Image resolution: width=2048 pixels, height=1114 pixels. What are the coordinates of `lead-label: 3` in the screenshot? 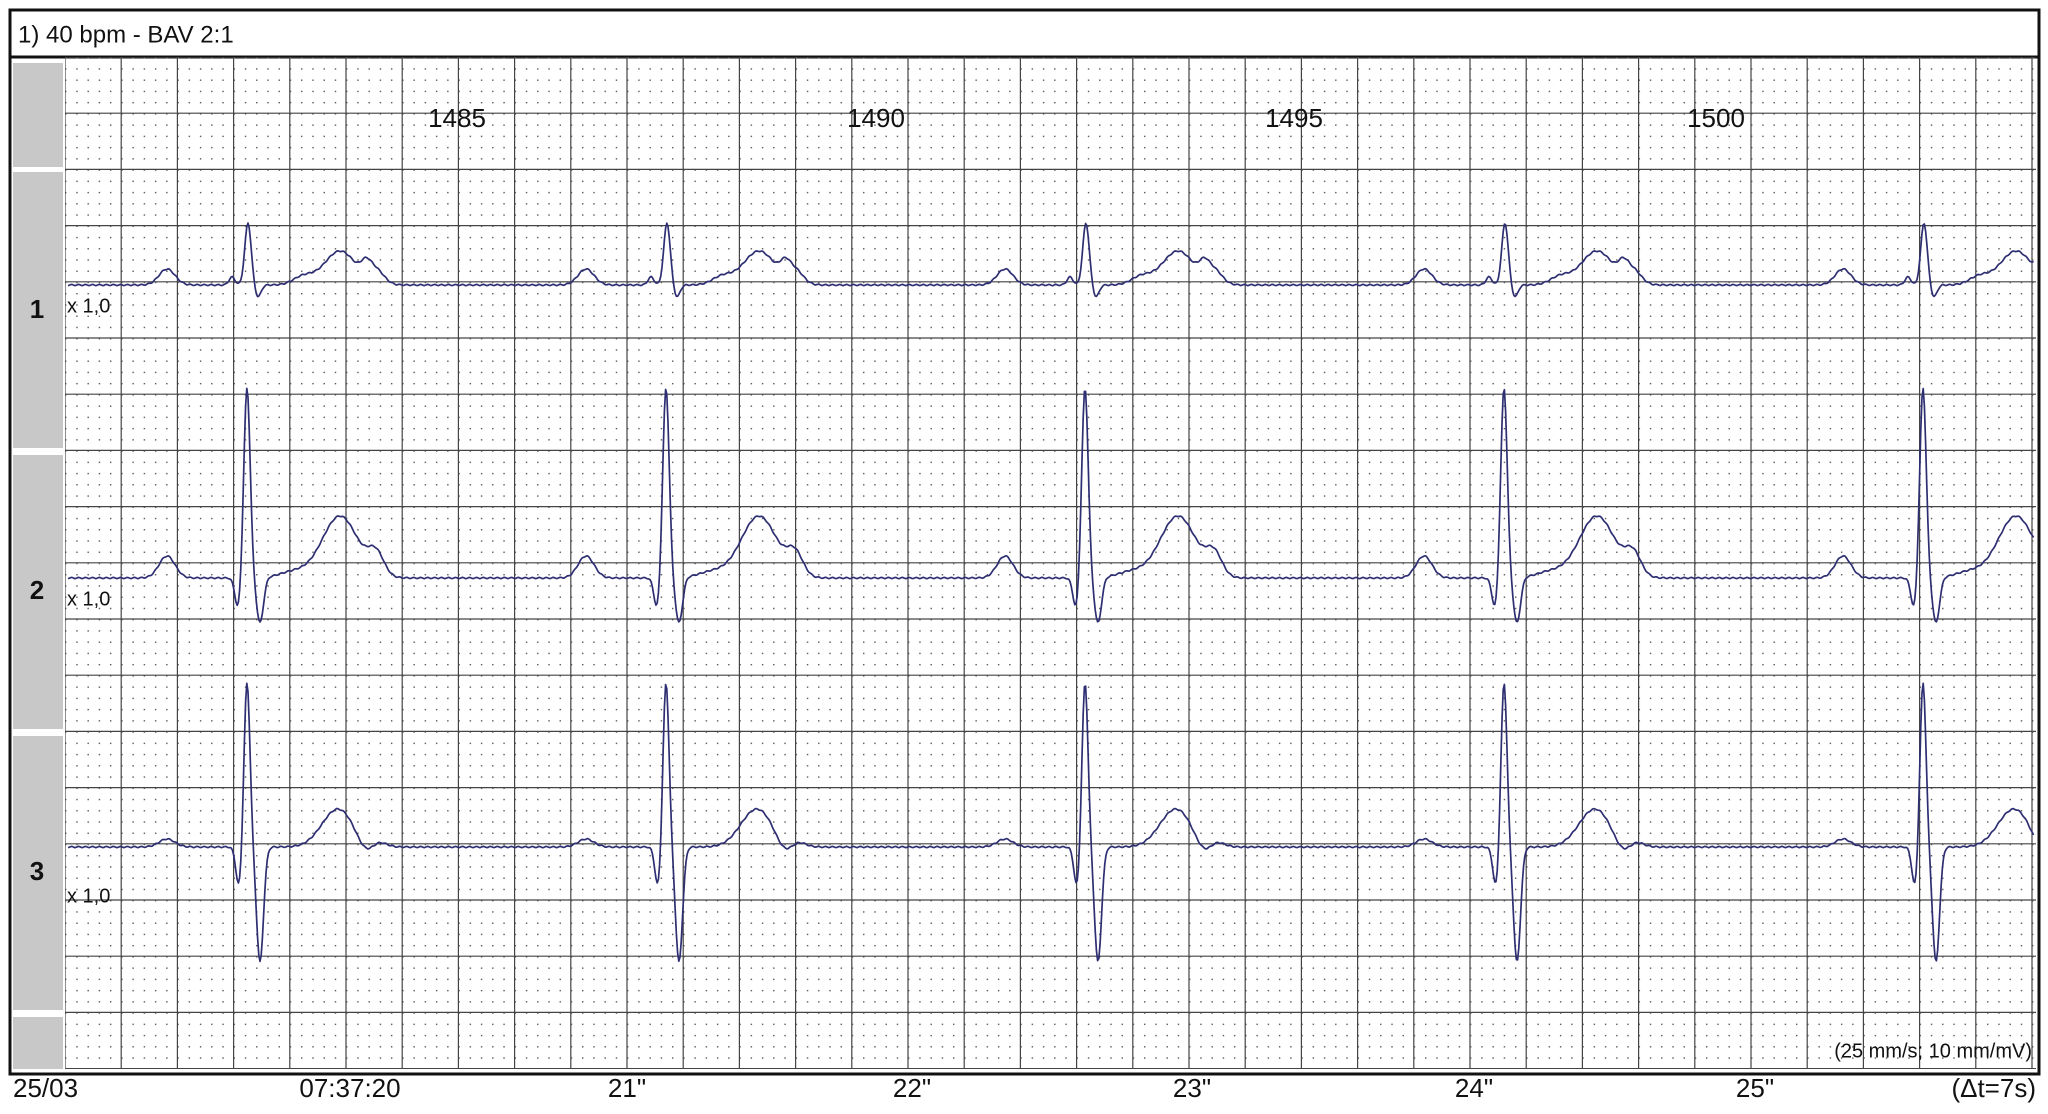 It's located at (37, 871).